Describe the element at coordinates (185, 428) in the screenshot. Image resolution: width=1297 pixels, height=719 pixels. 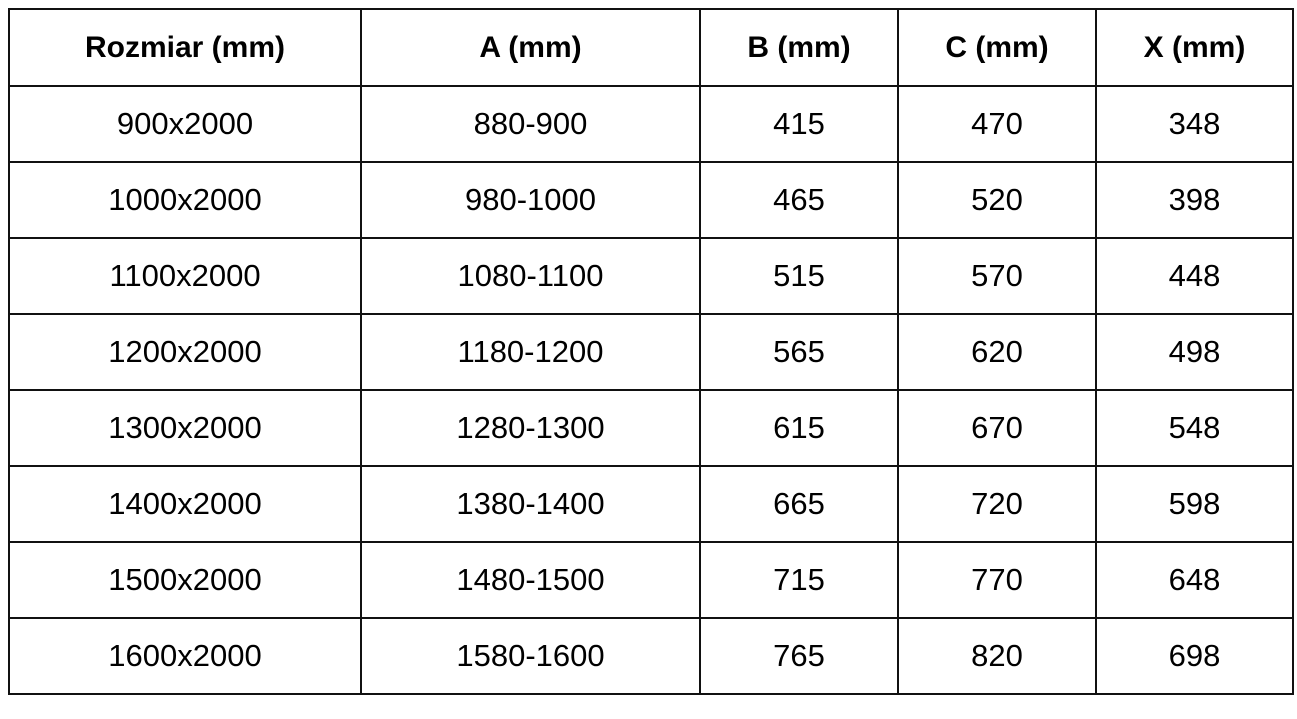
I see `cell-rozmiar: 1300x2000` at that location.